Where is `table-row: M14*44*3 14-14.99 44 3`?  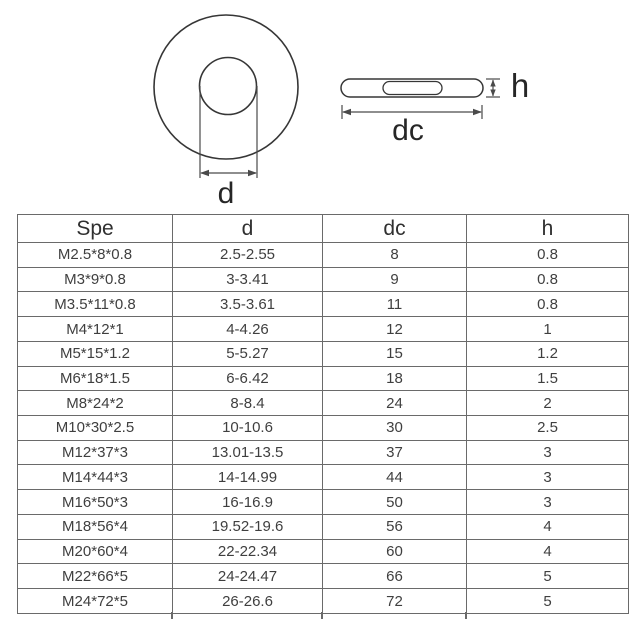 table-row: M14*44*3 14-14.99 44 3 is located at coordinates (323, 477).